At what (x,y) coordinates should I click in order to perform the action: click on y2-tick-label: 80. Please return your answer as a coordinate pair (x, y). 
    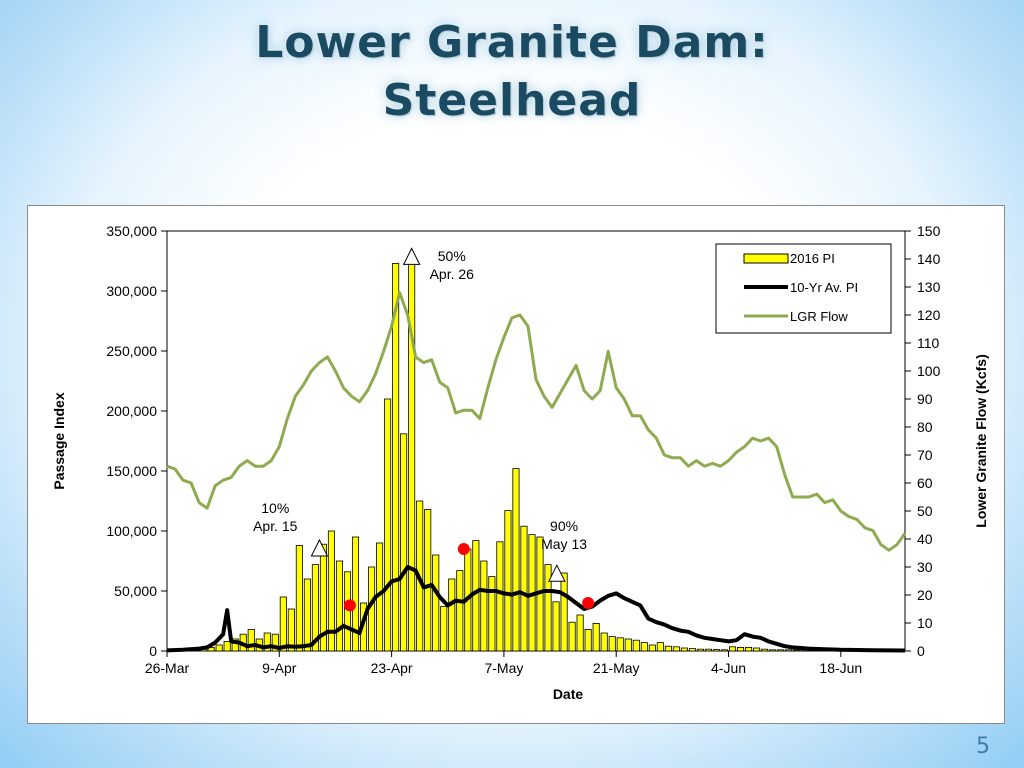
    Looking at the image, I should click on (925, 427).